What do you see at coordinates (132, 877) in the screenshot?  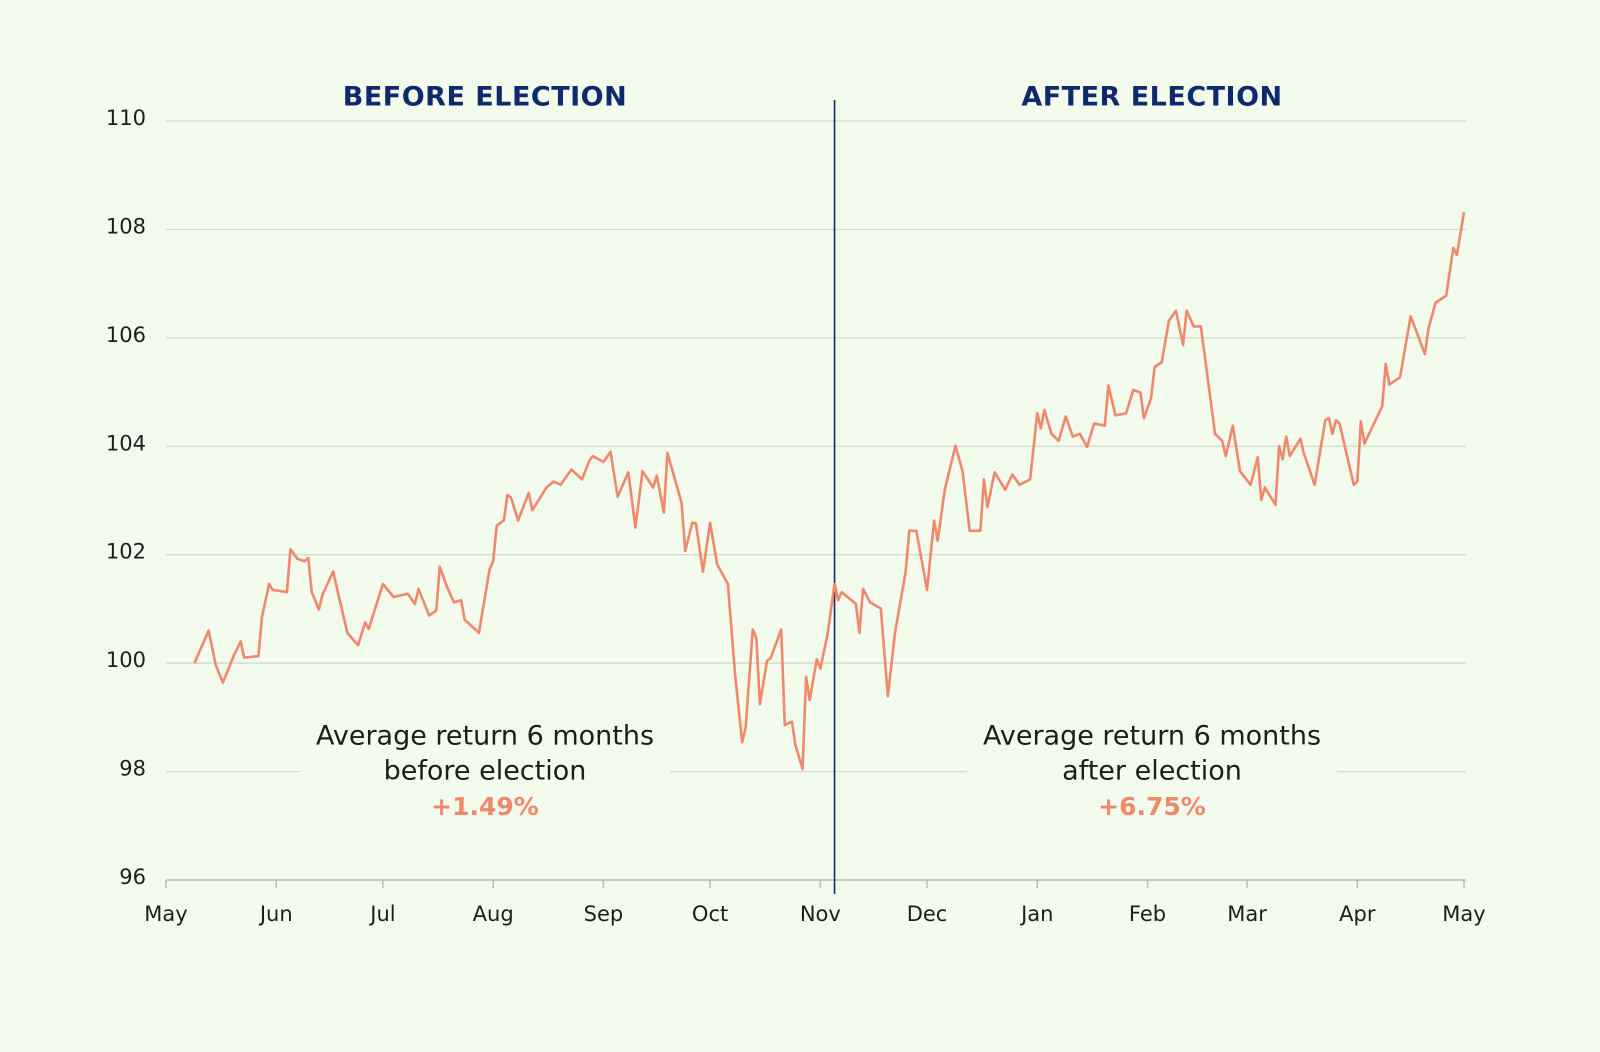 I see `y-tick-label: 96` at bounding box center [132, 877].